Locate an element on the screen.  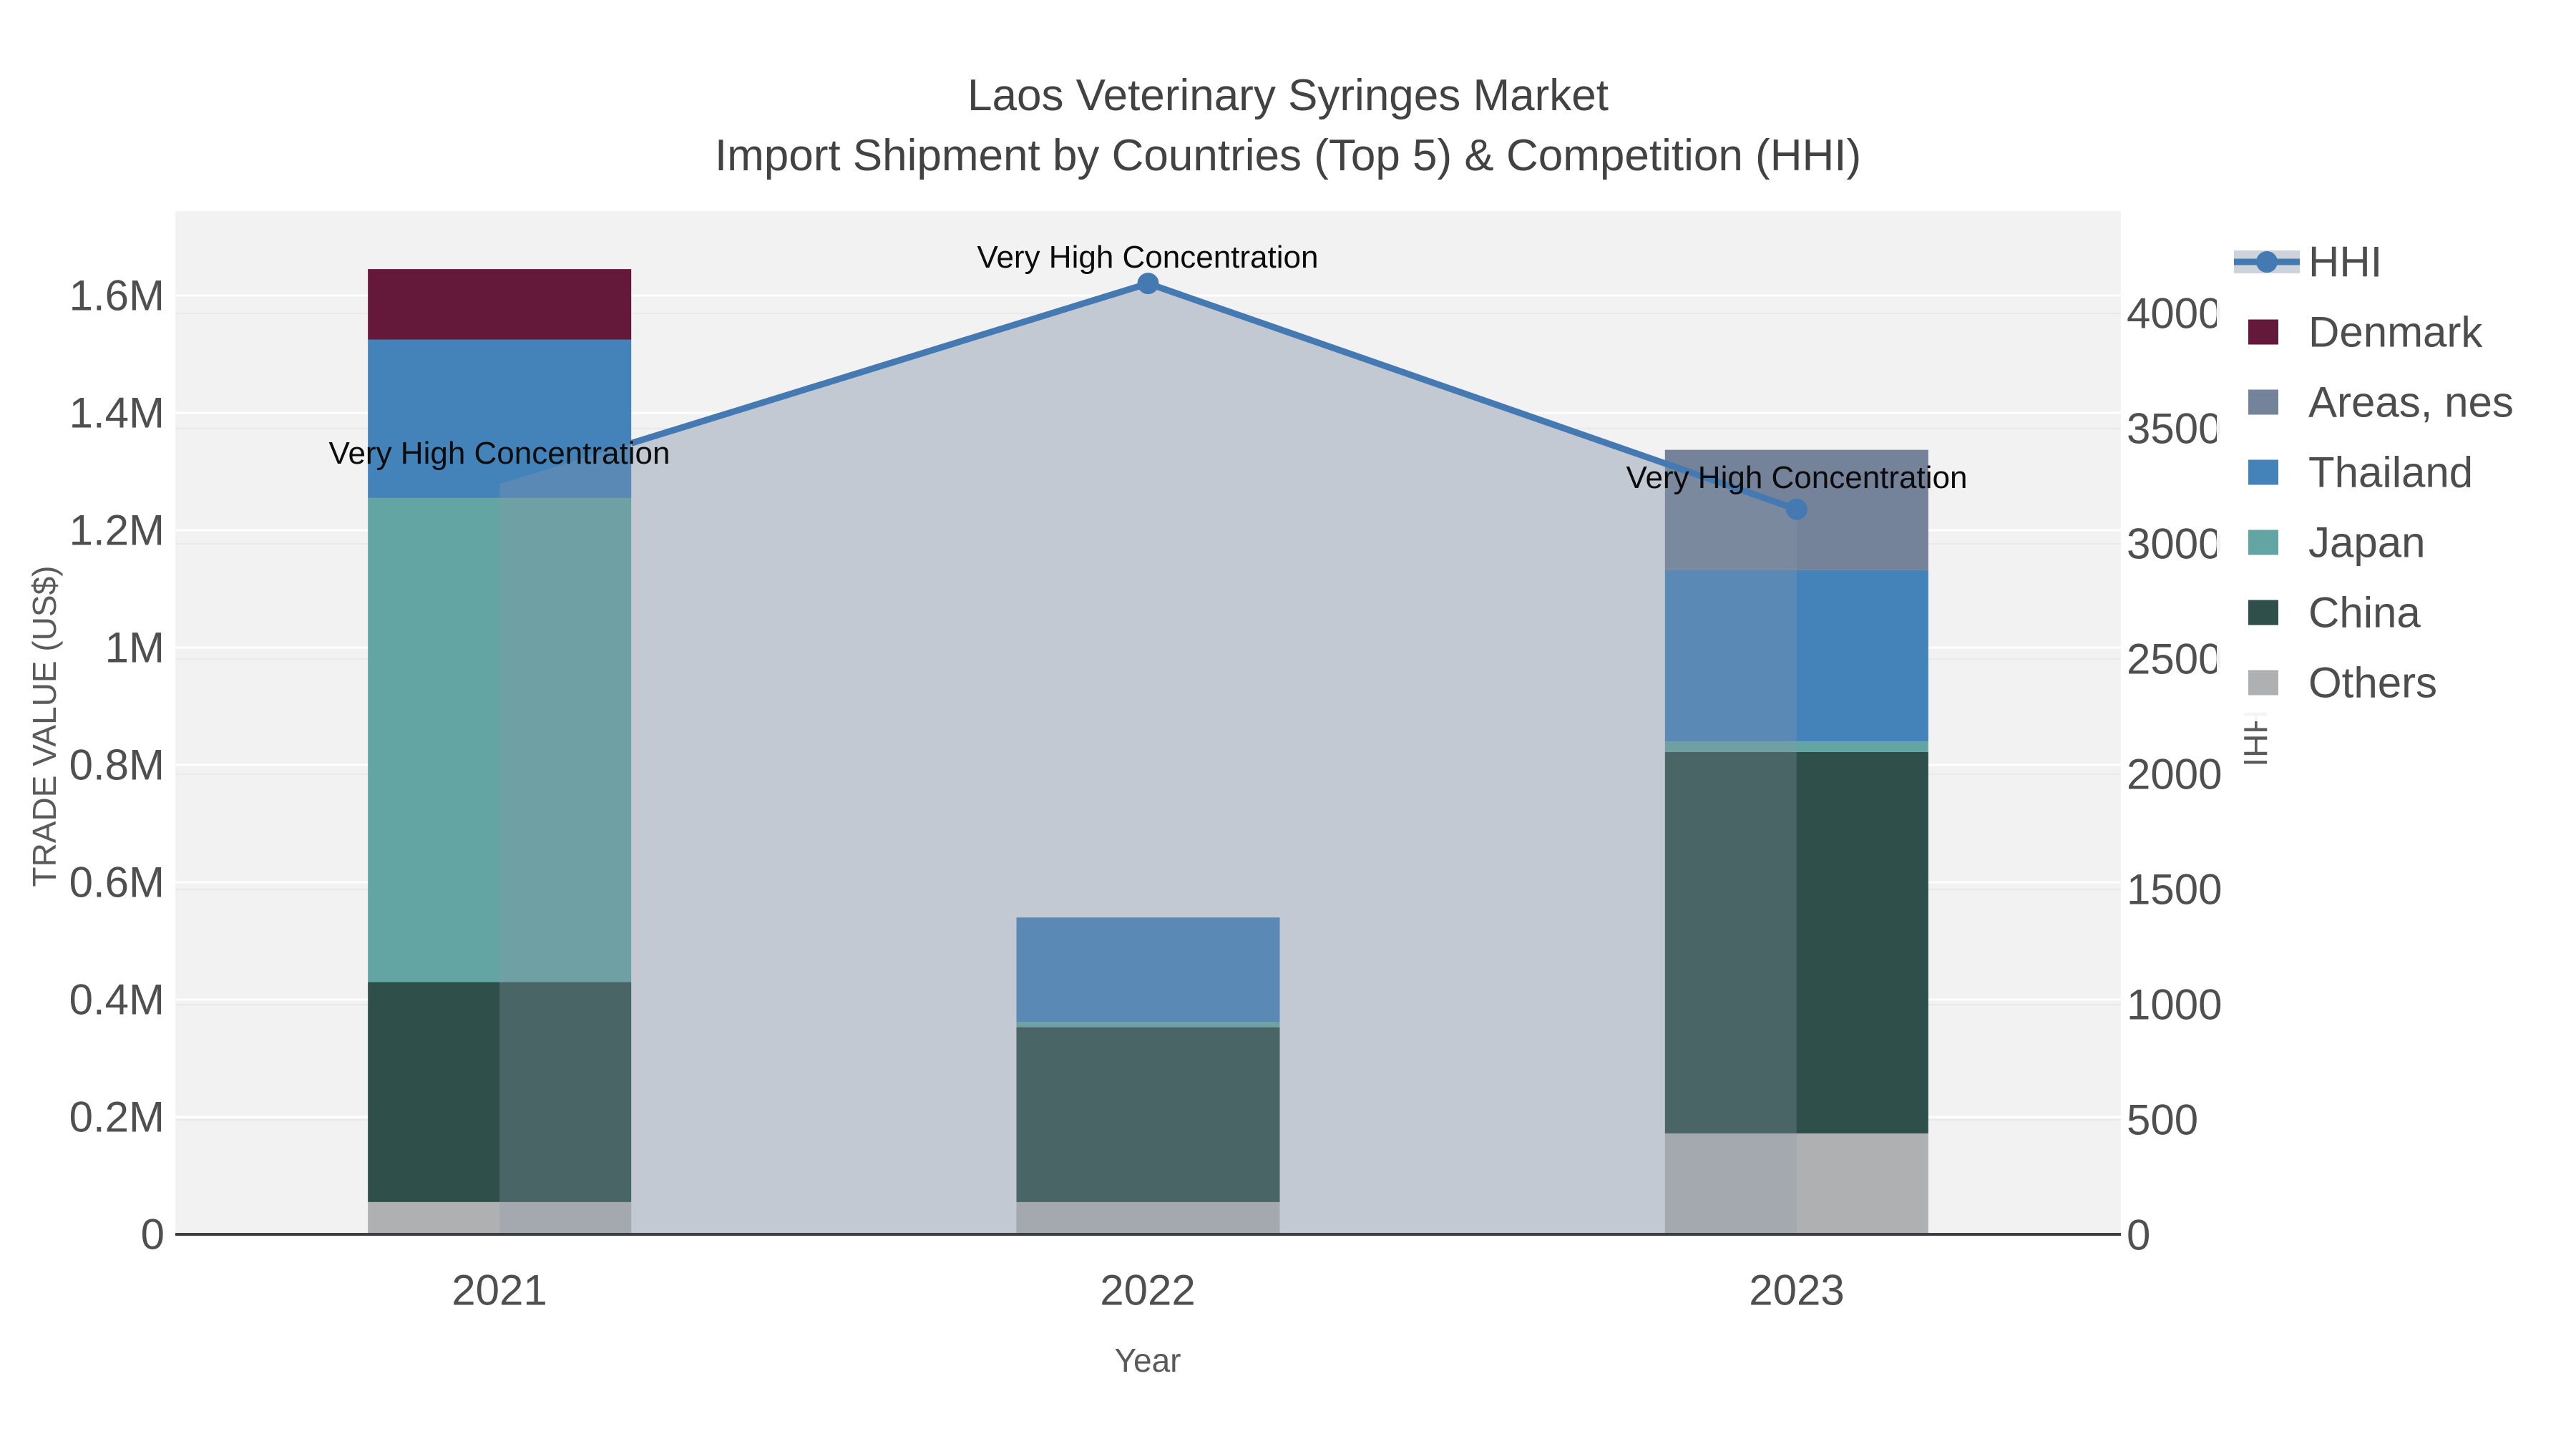
right-axis-tick: 2500 is located at coordinates (2175, 659).